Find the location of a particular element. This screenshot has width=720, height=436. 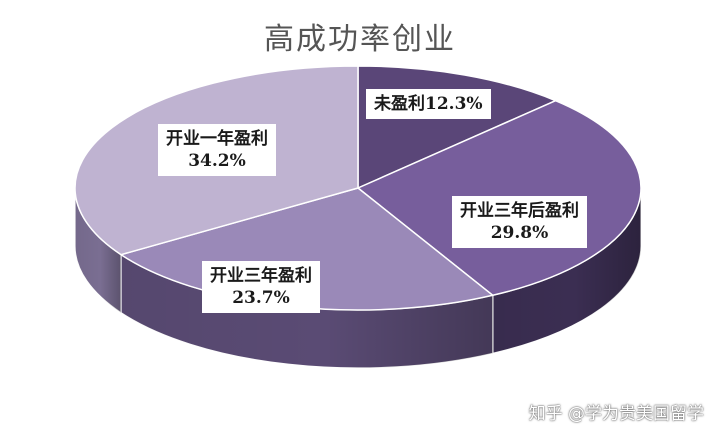

data-label-开业三年盈利: 开业三年盈利 23.7% is located at coordinates (261, 287).